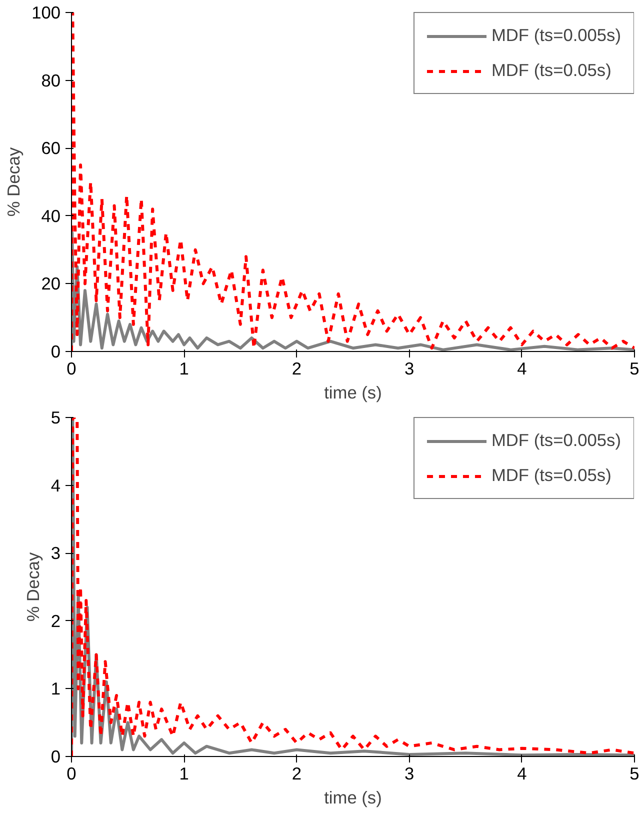 Image resolution: width=642 pixels, height=816 pixels. Describe the element at coordinates (51, 284) in the screenshot. I see `y-tick-label: 20` at that location.